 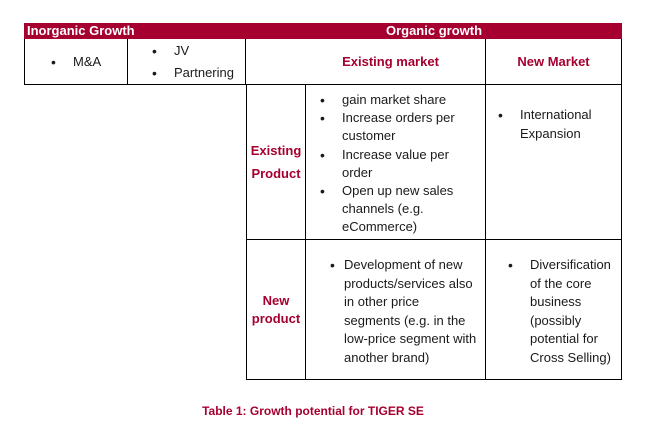 I want to click on column-header-new-market: New Market, so click(x=554, y=62).